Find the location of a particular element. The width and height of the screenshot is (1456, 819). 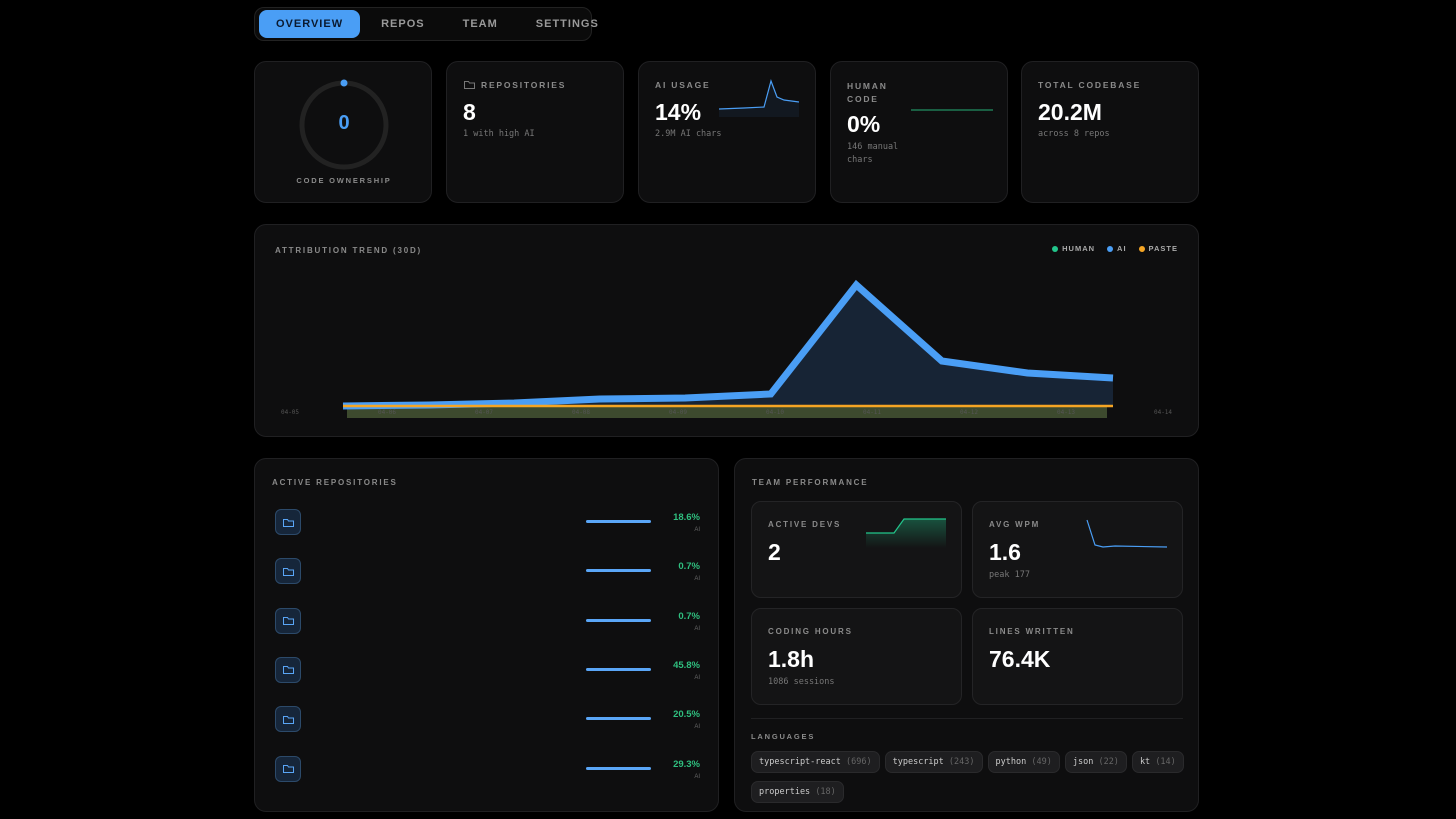

language-name: kt is located at coordinates (1145, 762).